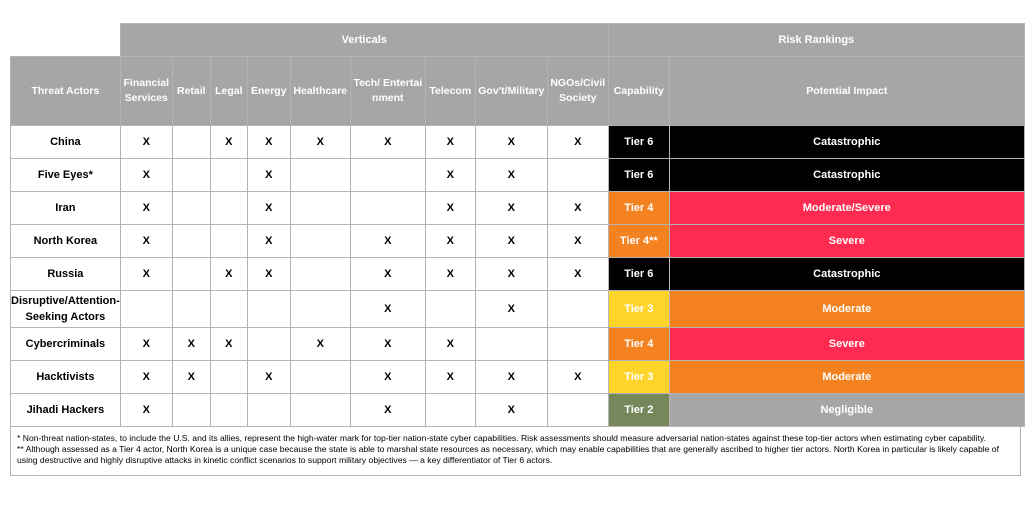 The height and width of the screenshot is (506, 1033). I want to click on table-row: China X X X X X X X X Tier 6 Catastrophic, so click(517, 142).